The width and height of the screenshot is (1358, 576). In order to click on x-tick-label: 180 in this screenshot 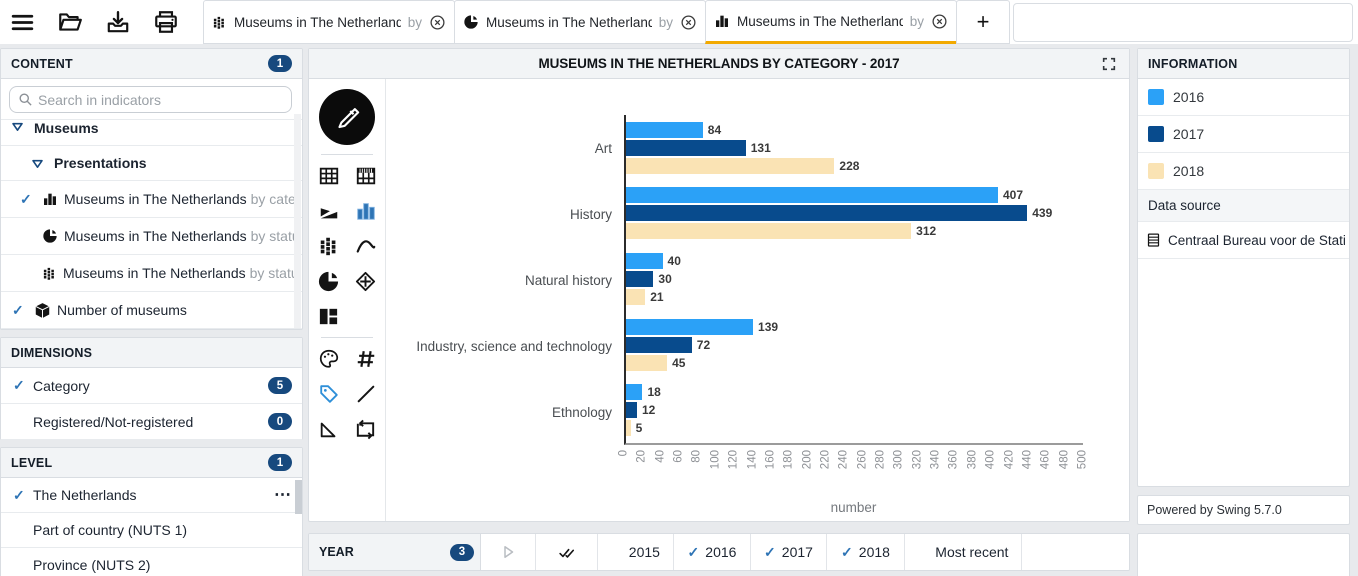, I will do `click(788, 460)`.